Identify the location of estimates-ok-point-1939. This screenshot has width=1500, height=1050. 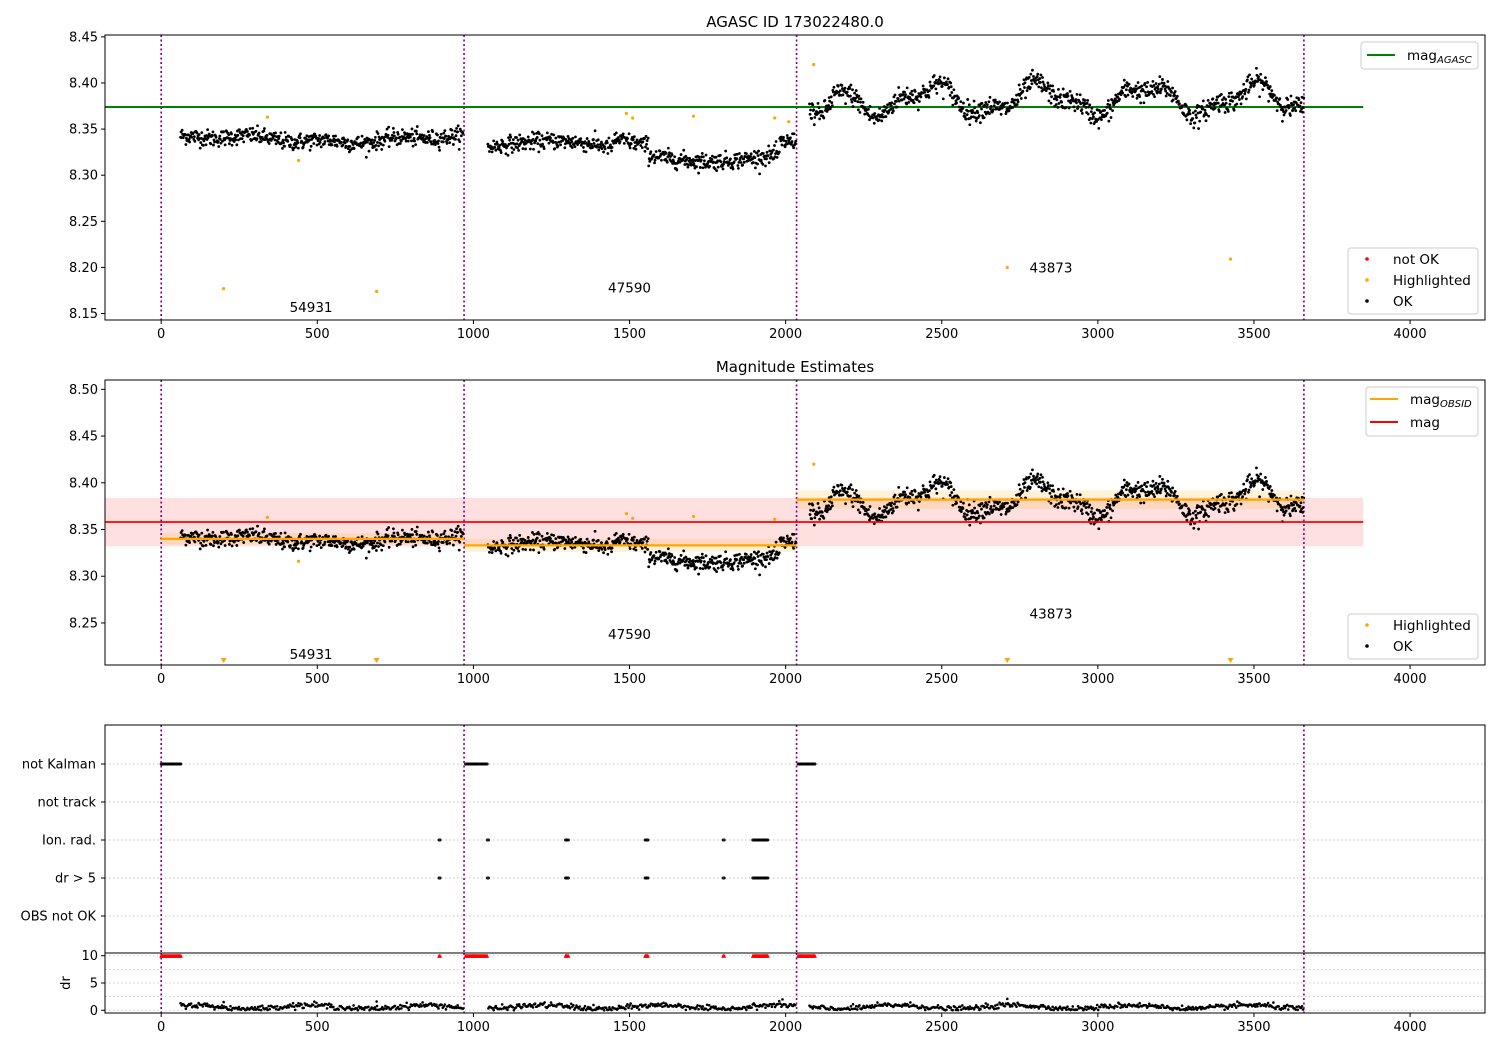
(1247, 480).